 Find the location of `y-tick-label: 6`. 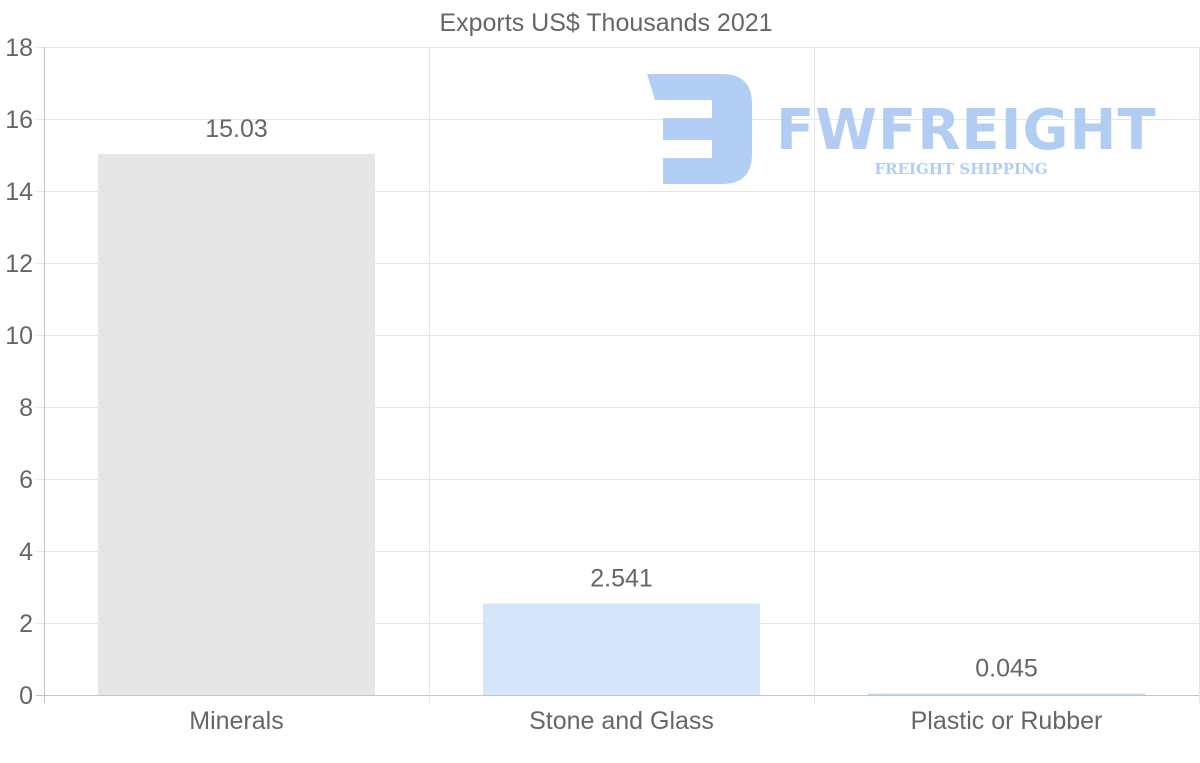

y-tick-label: 6 is located at coordinates (26, 480).